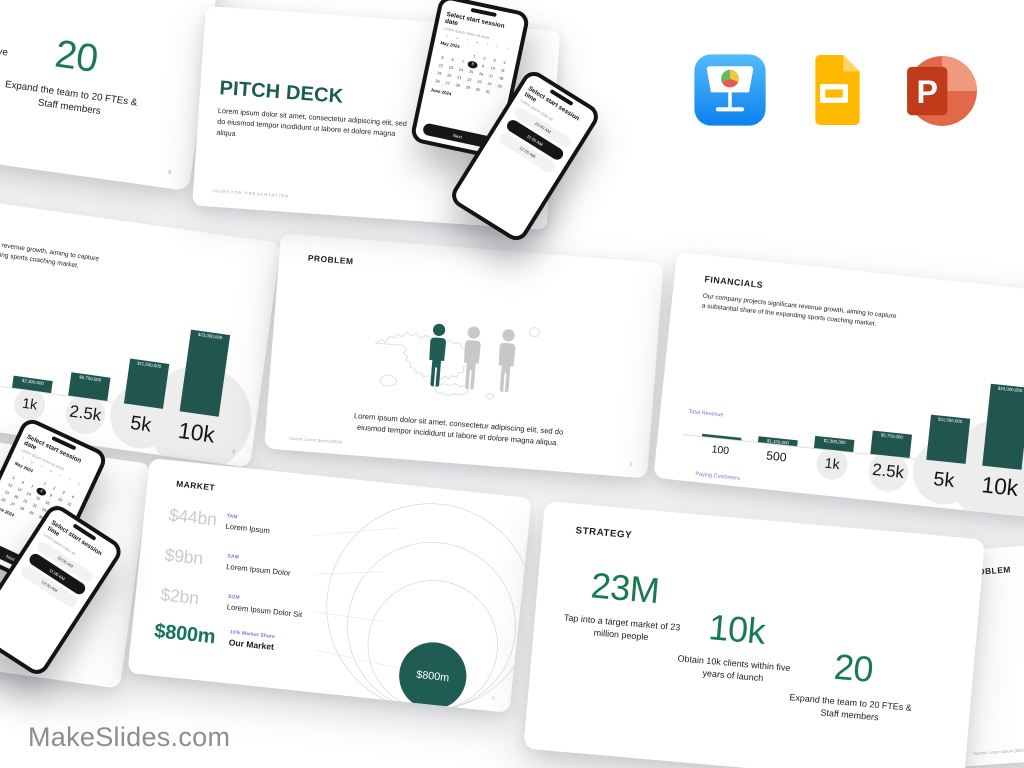  What do you see at coordinates (730, 90) in the screenshot?
I see `keynote-icon` at bounding box center [730, 90].